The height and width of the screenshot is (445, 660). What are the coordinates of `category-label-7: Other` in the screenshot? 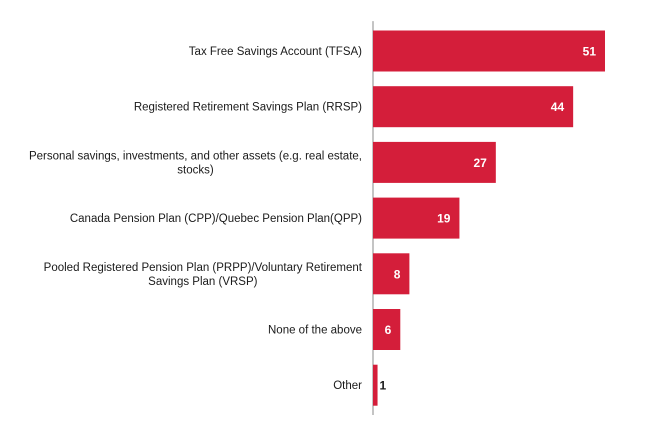 It's located at (347, 386).